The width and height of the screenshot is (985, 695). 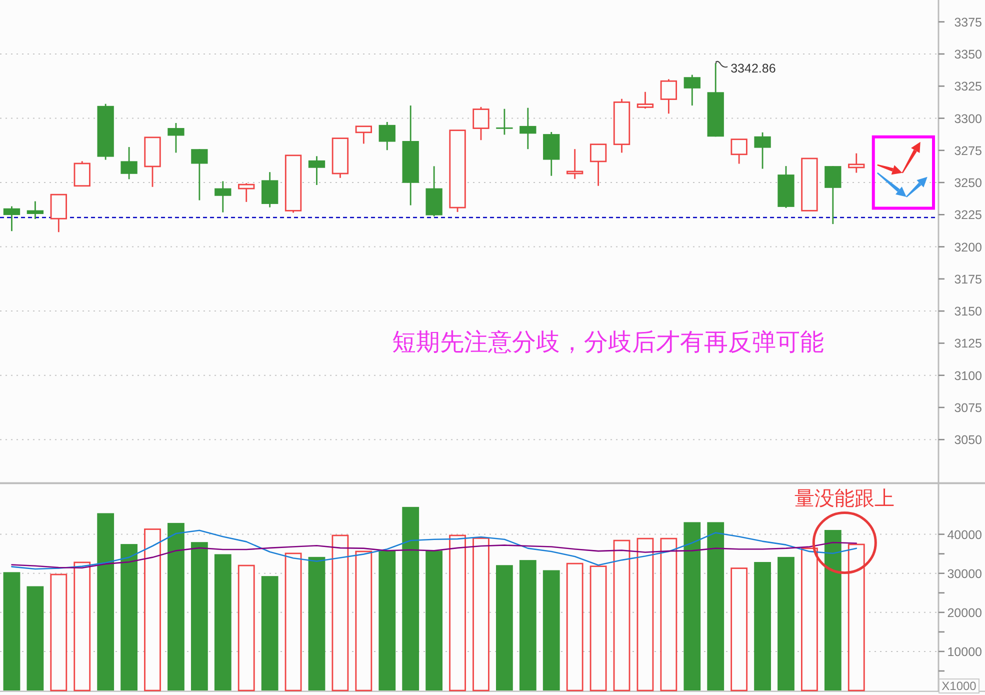 What do you see at coordinates (968, 375) in the screenshot?
I see `y-tick-label: 3100` at bounding box center [968, 375].